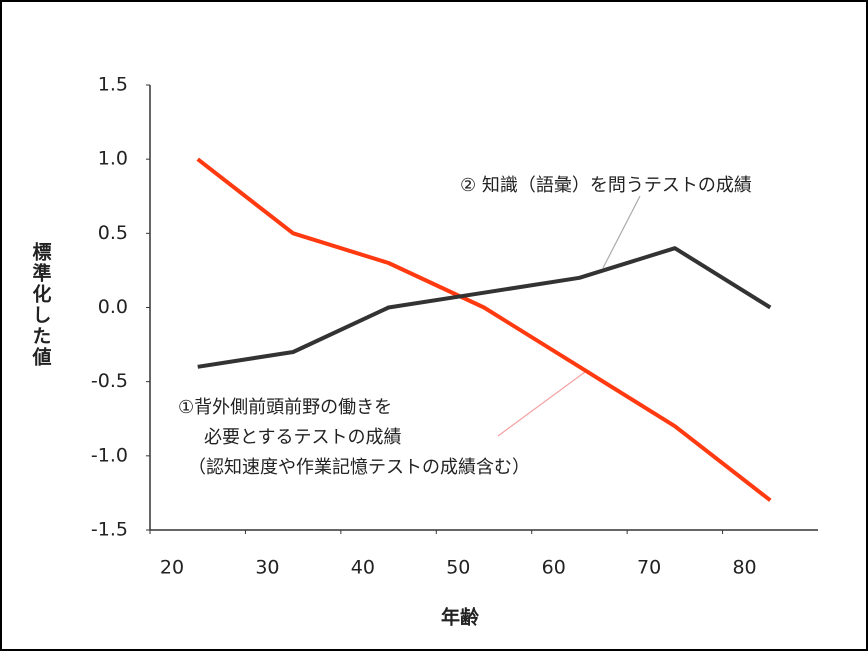 The width and height of the screenshot is (868, 651). Describe the element at coordinates (113, 233) in the screenshot. I see `y-tick-label: 0.5` at that location.